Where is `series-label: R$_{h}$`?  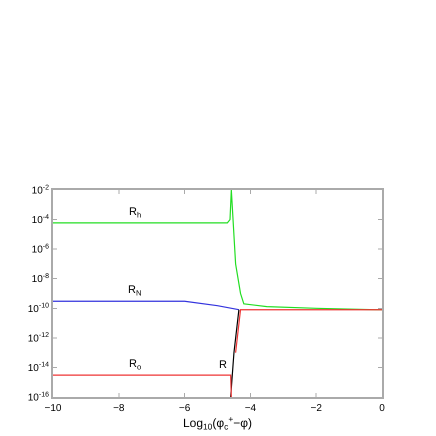
series-label: R$_{h}$ is located at coordinates (135, 213).